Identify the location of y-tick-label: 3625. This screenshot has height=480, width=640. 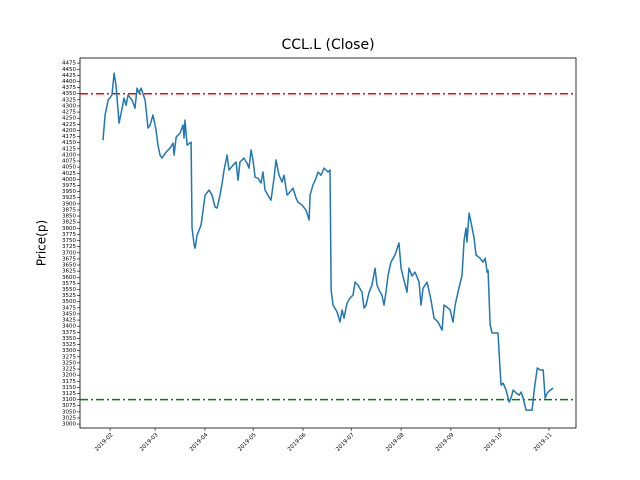
(69, 272).